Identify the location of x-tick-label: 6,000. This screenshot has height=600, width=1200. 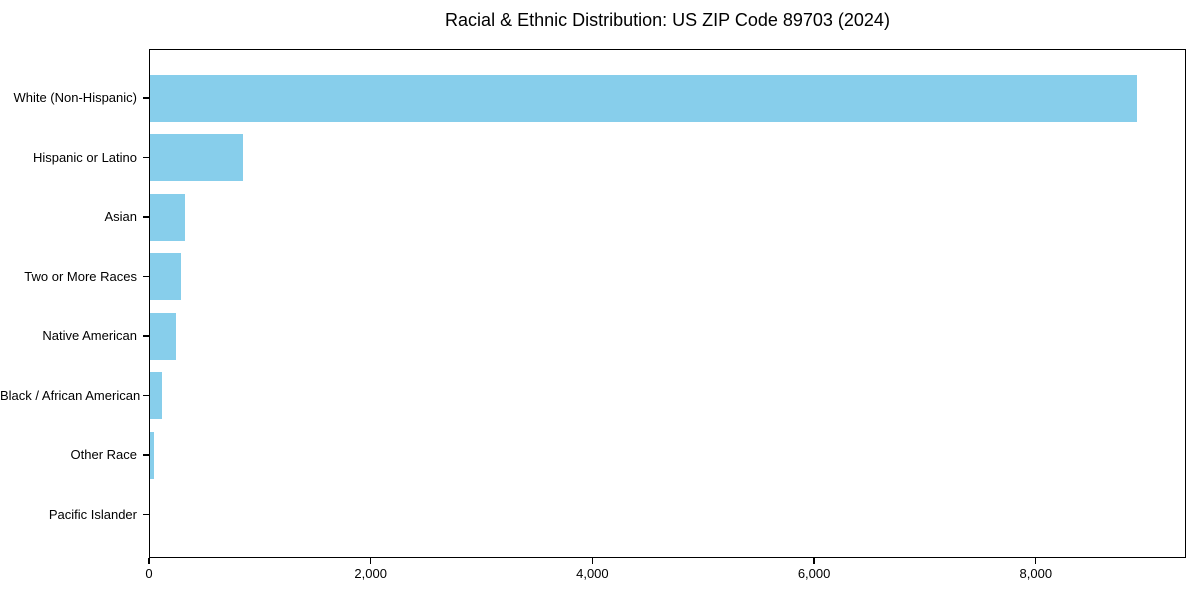
(814, 573).